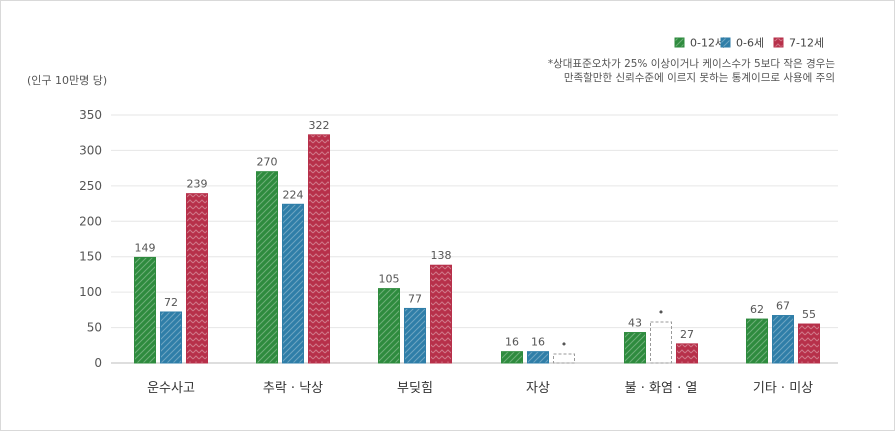 This screenshot has width=895, height=431. I want to click on y-tick-label: 300, so click(90, 150).